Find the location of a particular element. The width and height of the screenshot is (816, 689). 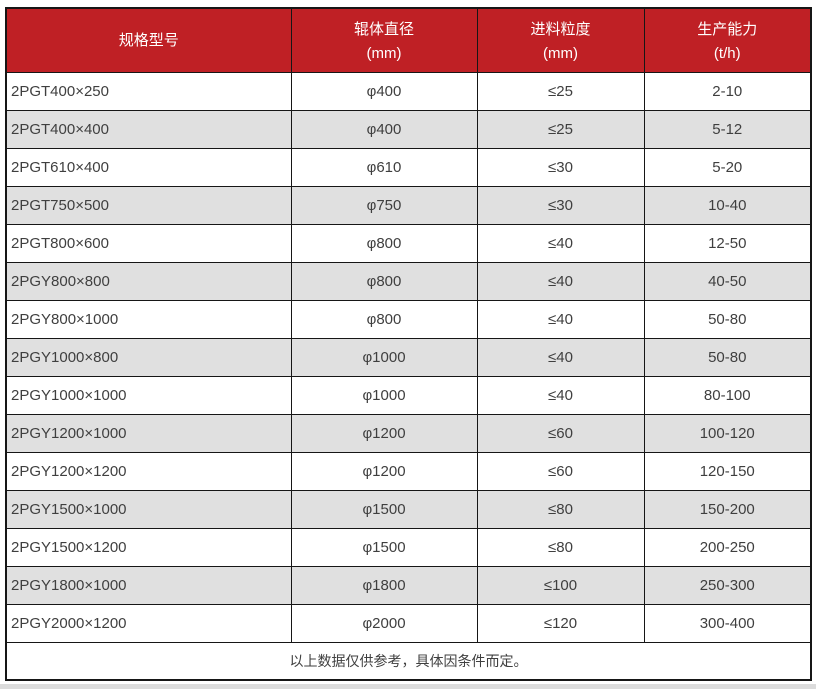

table-row: 2PGY1200×1200 φ1200 ≤60 120-150 is located at coordinates (408, 471).